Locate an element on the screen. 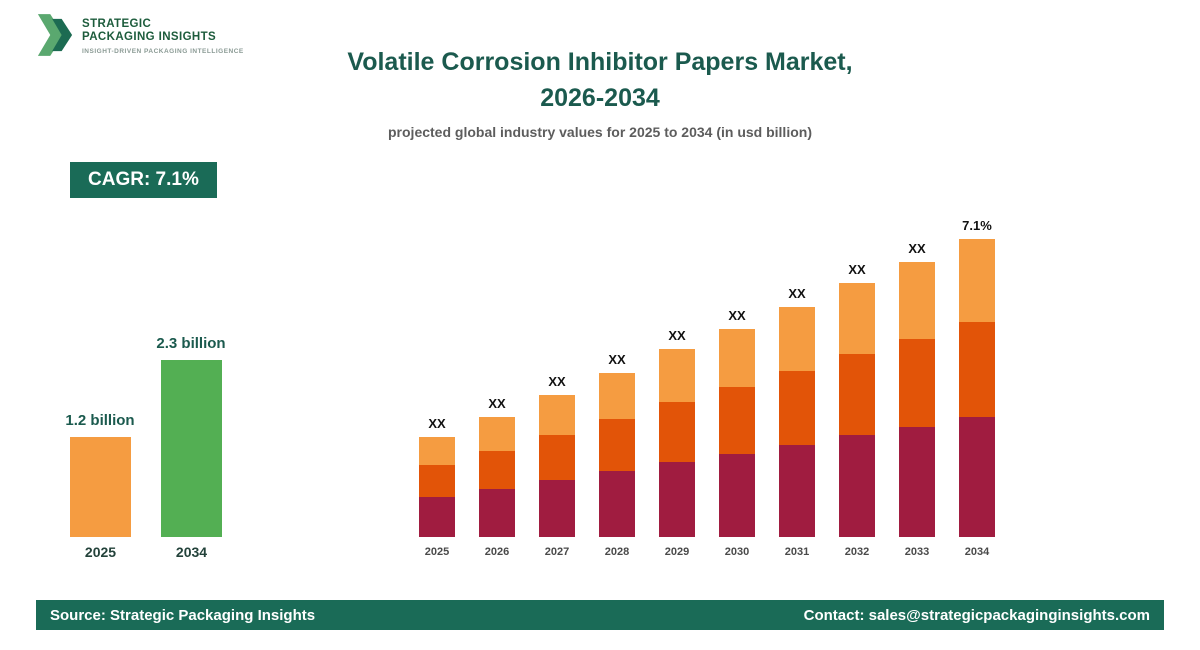  footer-source: Source: Strategic Packaging Insights is located at coordinates (183, 615).